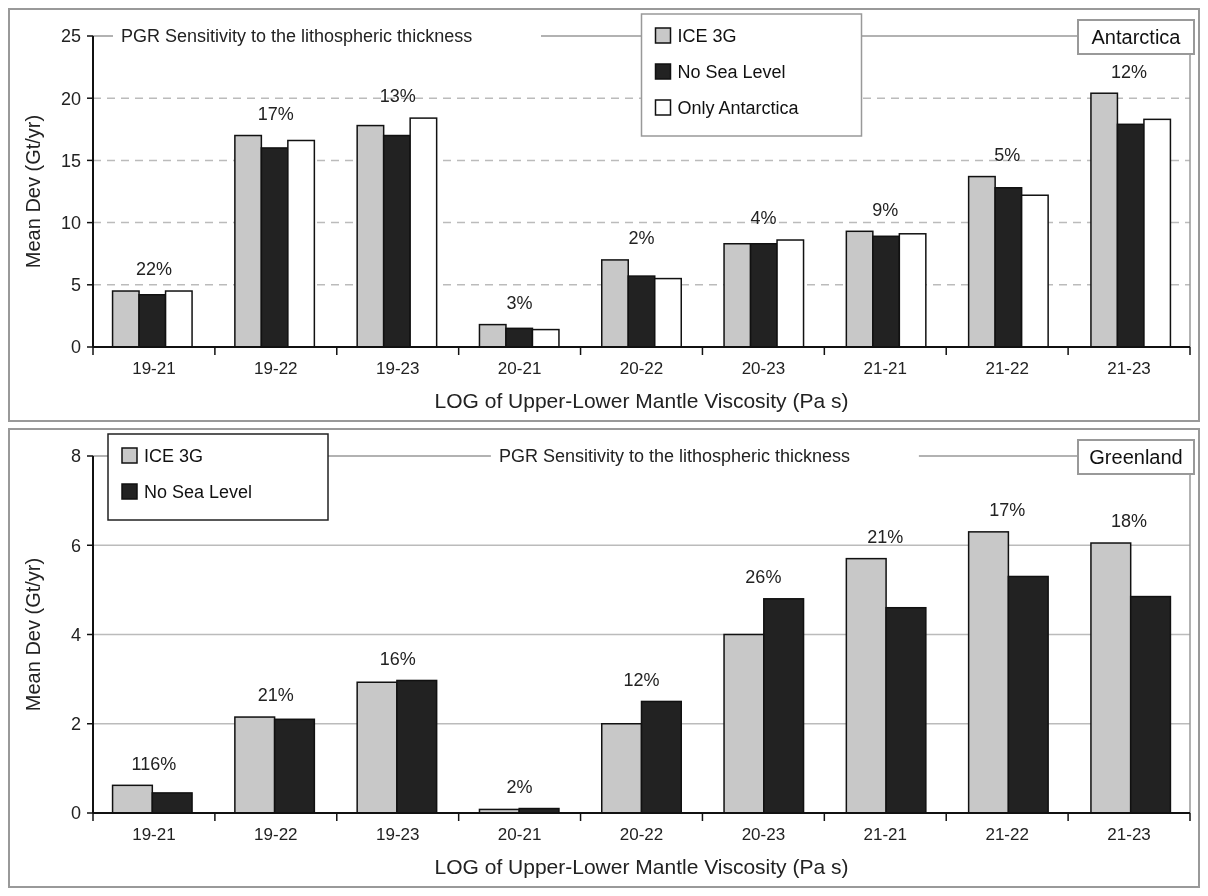 This screenshot has width=1208, height=896. I want to click on y-tick-label: 15, so click(70, 160).